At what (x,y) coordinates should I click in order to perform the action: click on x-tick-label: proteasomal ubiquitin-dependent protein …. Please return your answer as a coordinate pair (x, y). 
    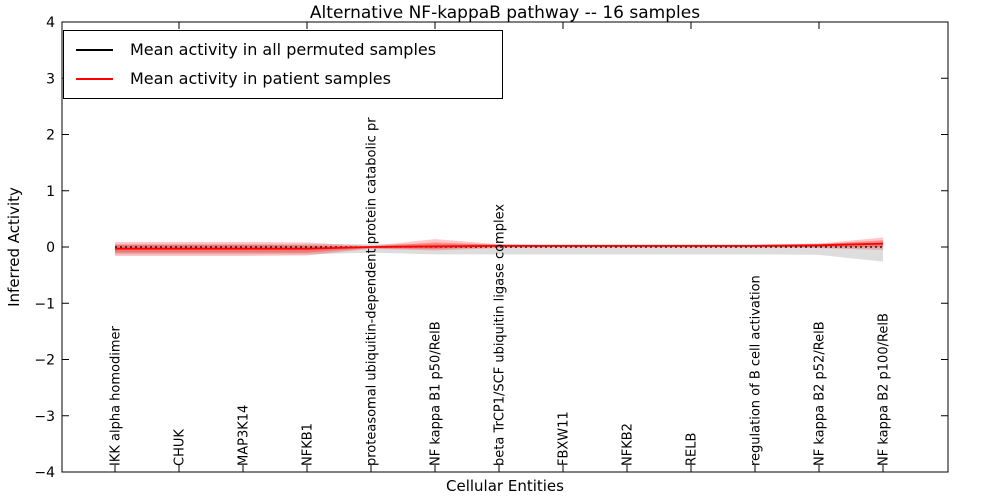
    Looking at the image, I should click on (372, 291).